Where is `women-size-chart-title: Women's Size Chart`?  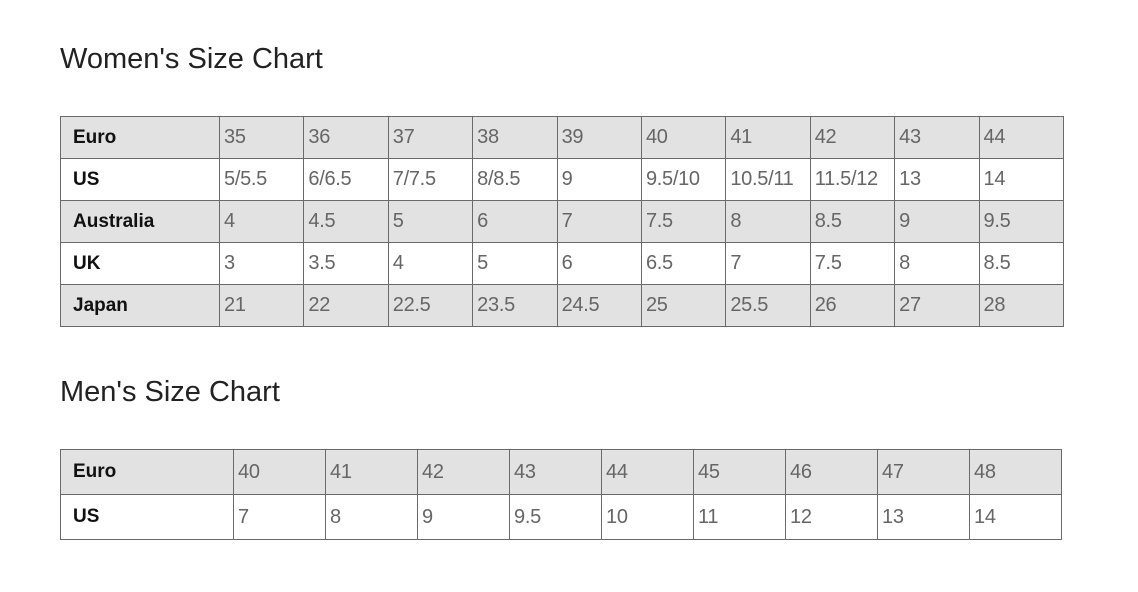
women-size-chart-title: Women's Size Chart is located at coordinates (191, 59).